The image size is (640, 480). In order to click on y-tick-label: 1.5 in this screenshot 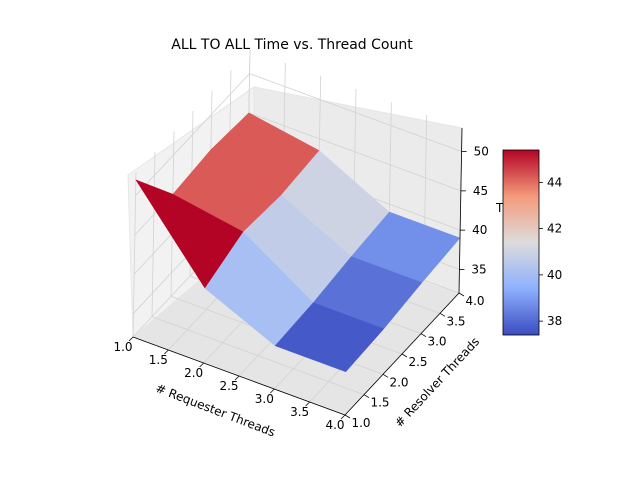, I will do `click(379, 403)`.